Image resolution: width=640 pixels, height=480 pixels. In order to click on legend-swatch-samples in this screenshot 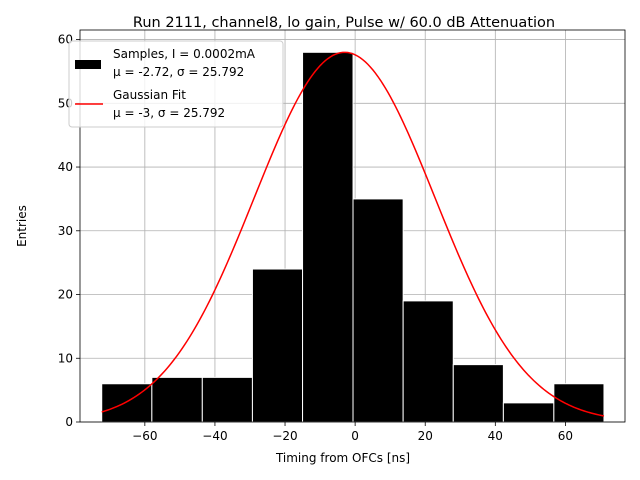, I will do `click(88, 64)`.